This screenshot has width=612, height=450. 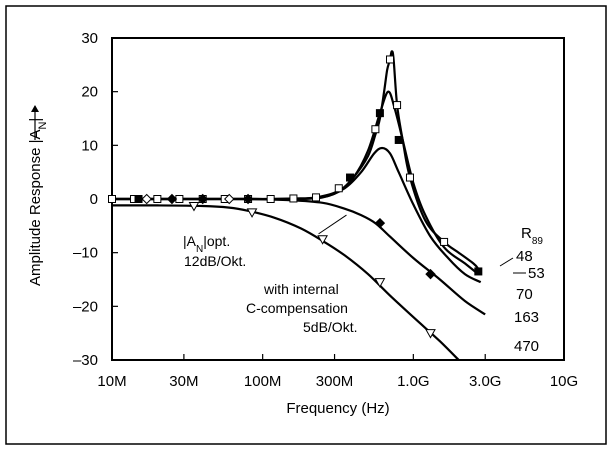 What do you see at coordinates (89, 38) in the screenshot?
I see `y-tick-label-0: 30` at bounding box center [89, 38].